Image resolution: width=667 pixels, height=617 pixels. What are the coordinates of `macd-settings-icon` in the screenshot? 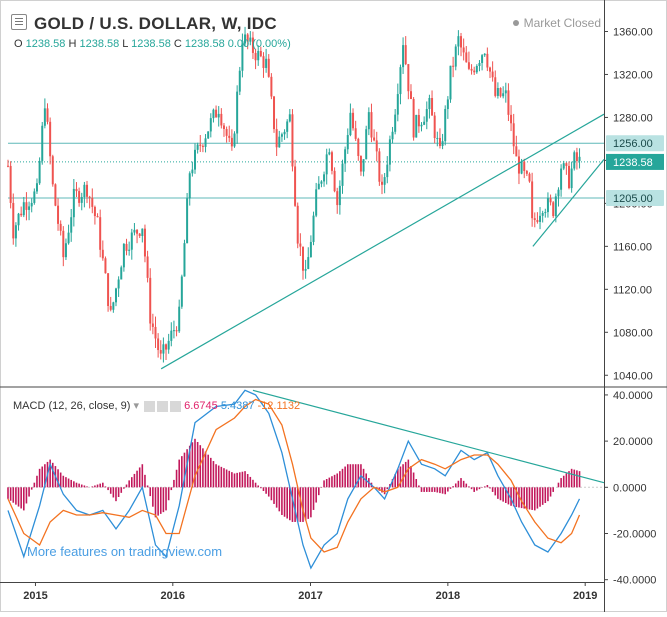 It's located at (163, 406).